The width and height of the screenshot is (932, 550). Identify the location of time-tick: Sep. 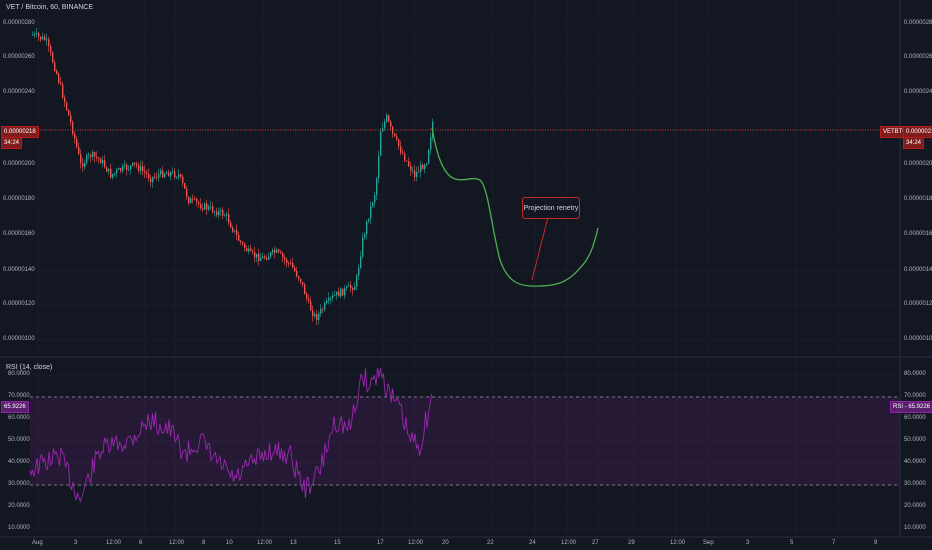
(708, 543).